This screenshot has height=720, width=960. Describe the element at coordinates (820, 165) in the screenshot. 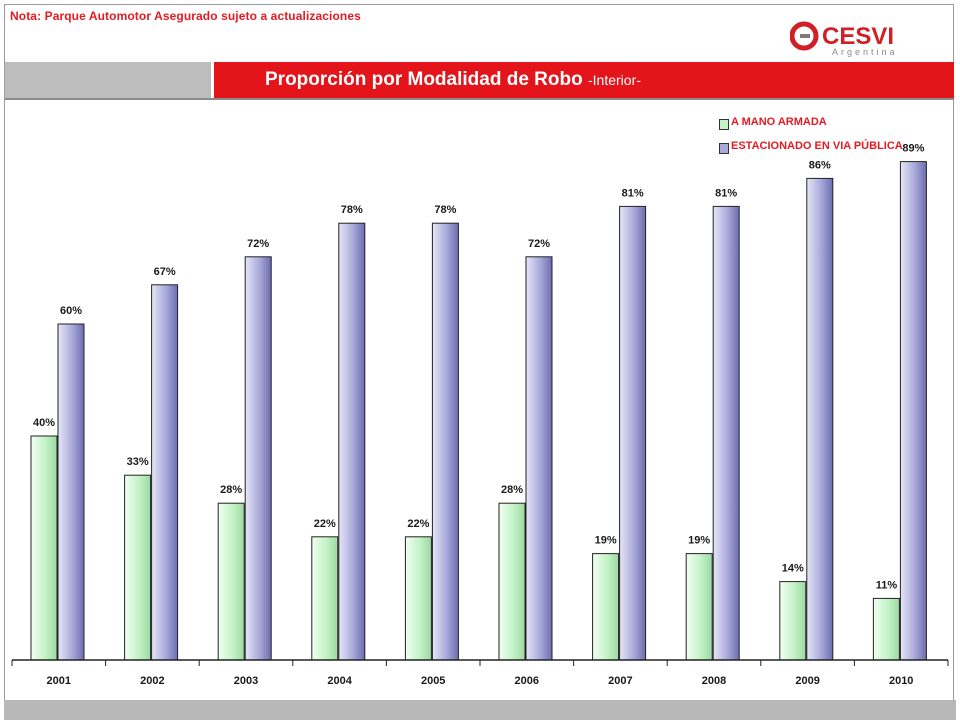

I see `data-label: 86%` at that location.